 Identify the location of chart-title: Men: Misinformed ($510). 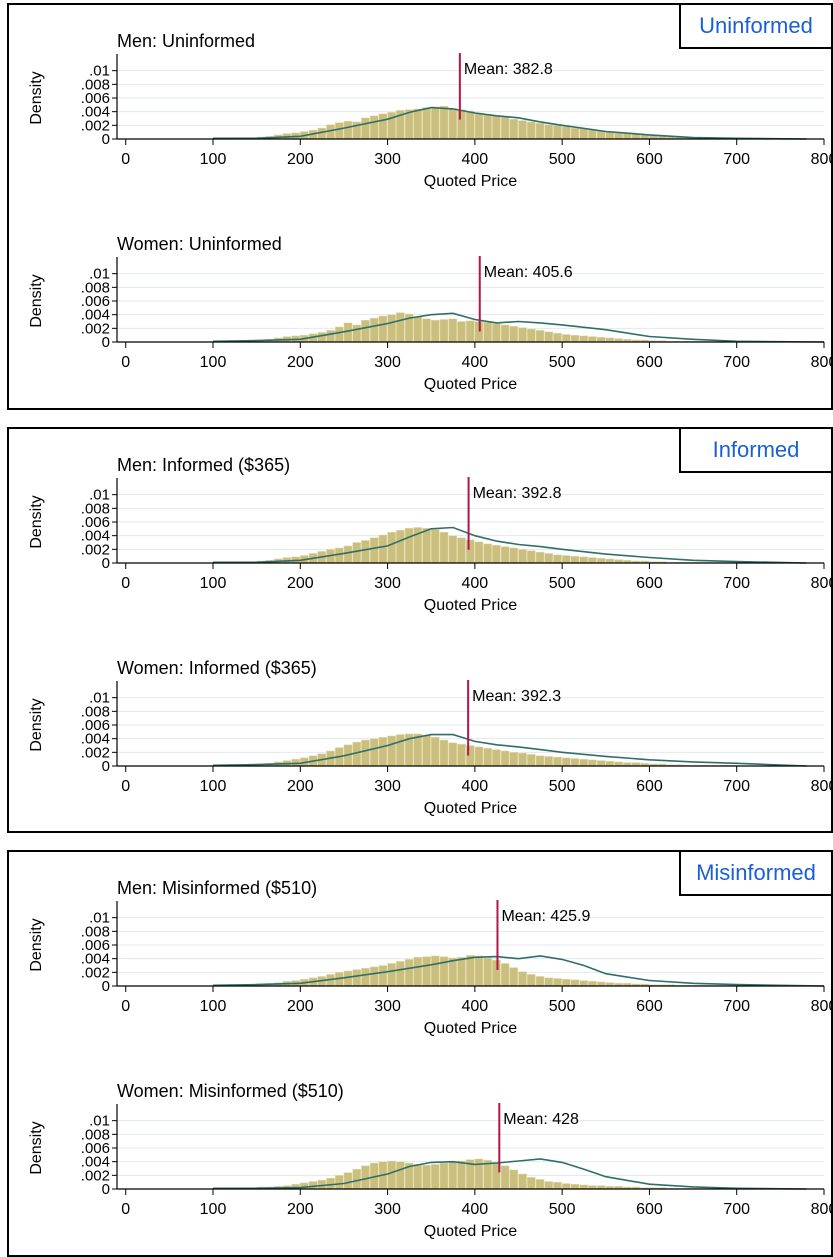
(217, 888).